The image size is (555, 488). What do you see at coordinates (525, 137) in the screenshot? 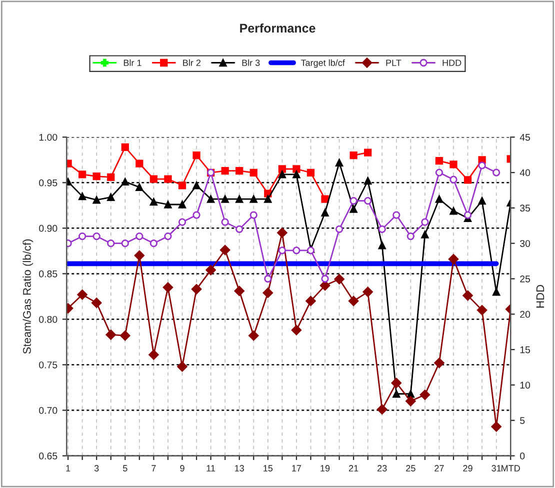
I see `y2-tick-label: 45` at bounding box center [525, 137].